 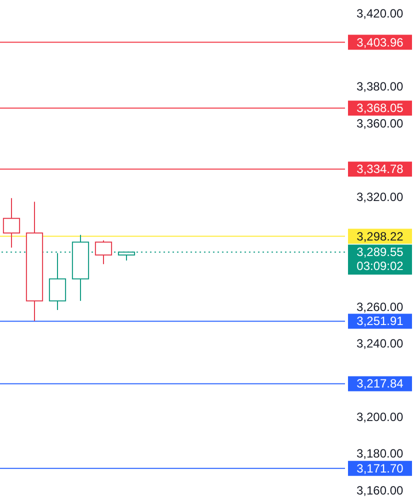 I want to click on ref-line-label: 3,403.96, so click(x=380, y=42).